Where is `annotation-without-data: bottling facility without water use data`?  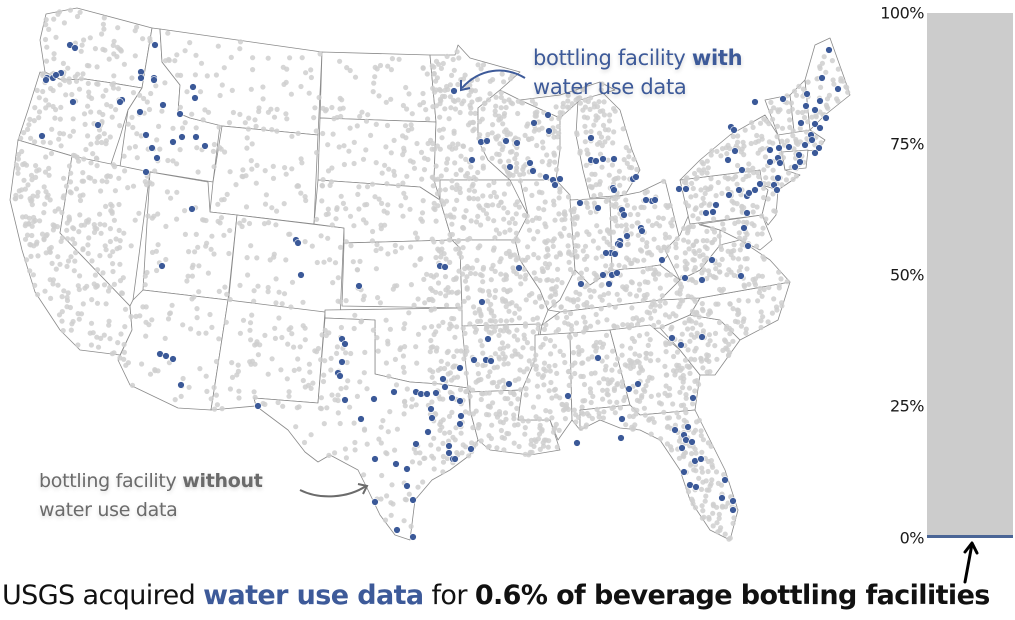
annotation-without-data: bottling facility without water use data is located at coordinates (151, 496).